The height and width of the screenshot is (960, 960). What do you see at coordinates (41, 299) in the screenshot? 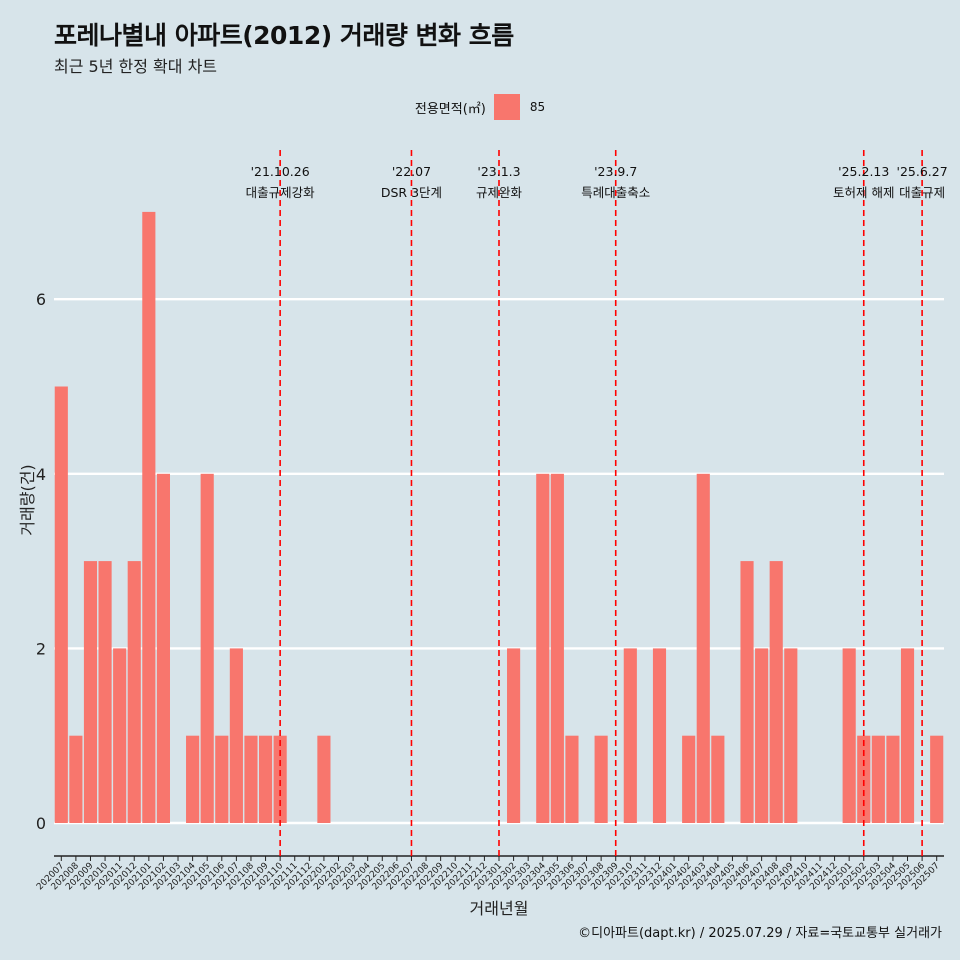
I see `y-tick-label: 6` at bounding box center [41, 299].